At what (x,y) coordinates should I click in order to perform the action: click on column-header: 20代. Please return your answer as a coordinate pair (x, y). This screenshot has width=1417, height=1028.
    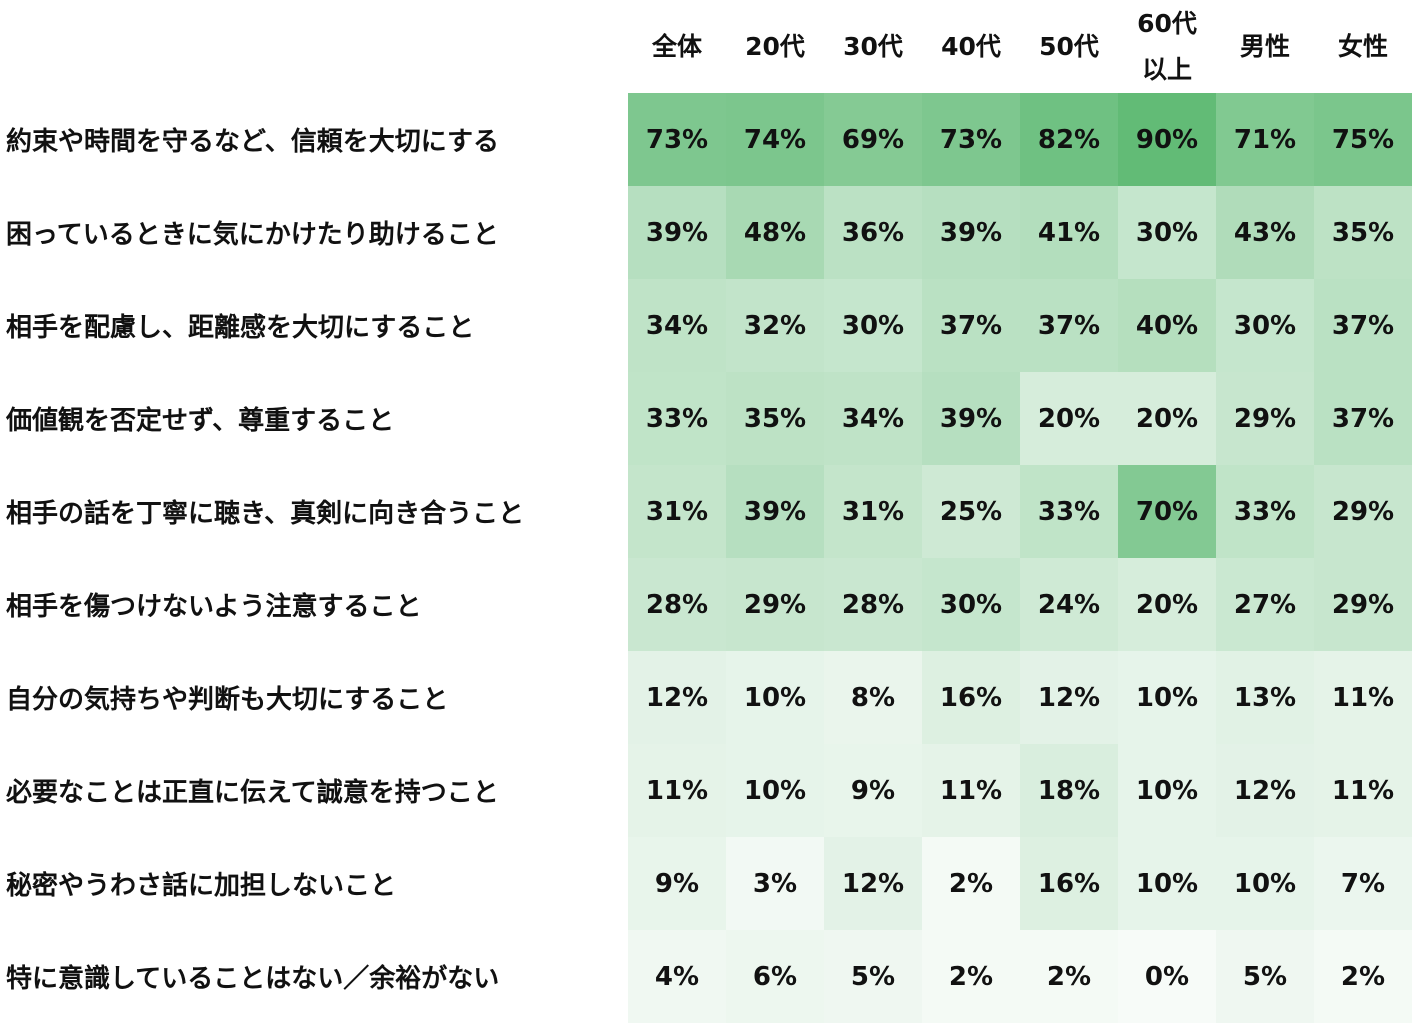
    Looking at the image, I should click on (775, 46).